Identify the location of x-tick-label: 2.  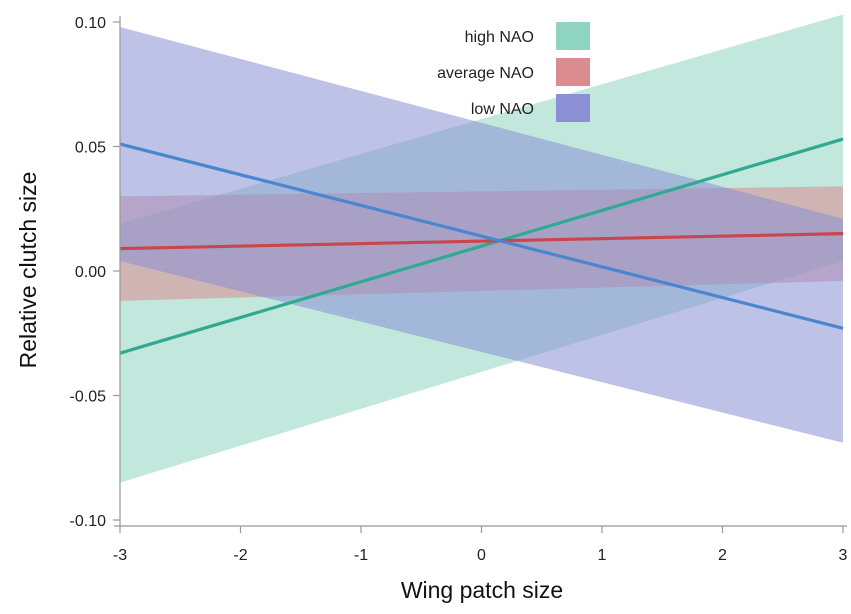
(722, 555).